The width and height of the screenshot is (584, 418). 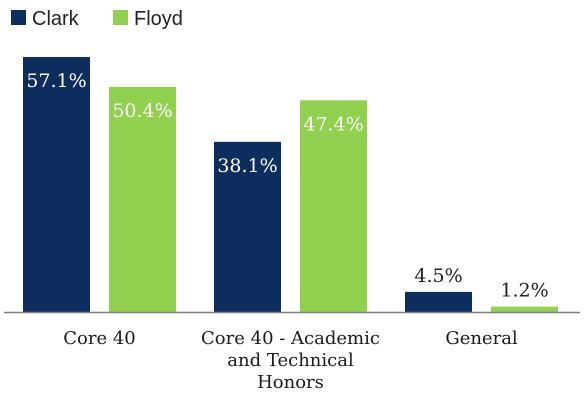 What do you see at coordinates (290, 338) in the screenshot?
I see `category-label-1-line-0: Core 40 - Academic` at bounding box center [290, 338].